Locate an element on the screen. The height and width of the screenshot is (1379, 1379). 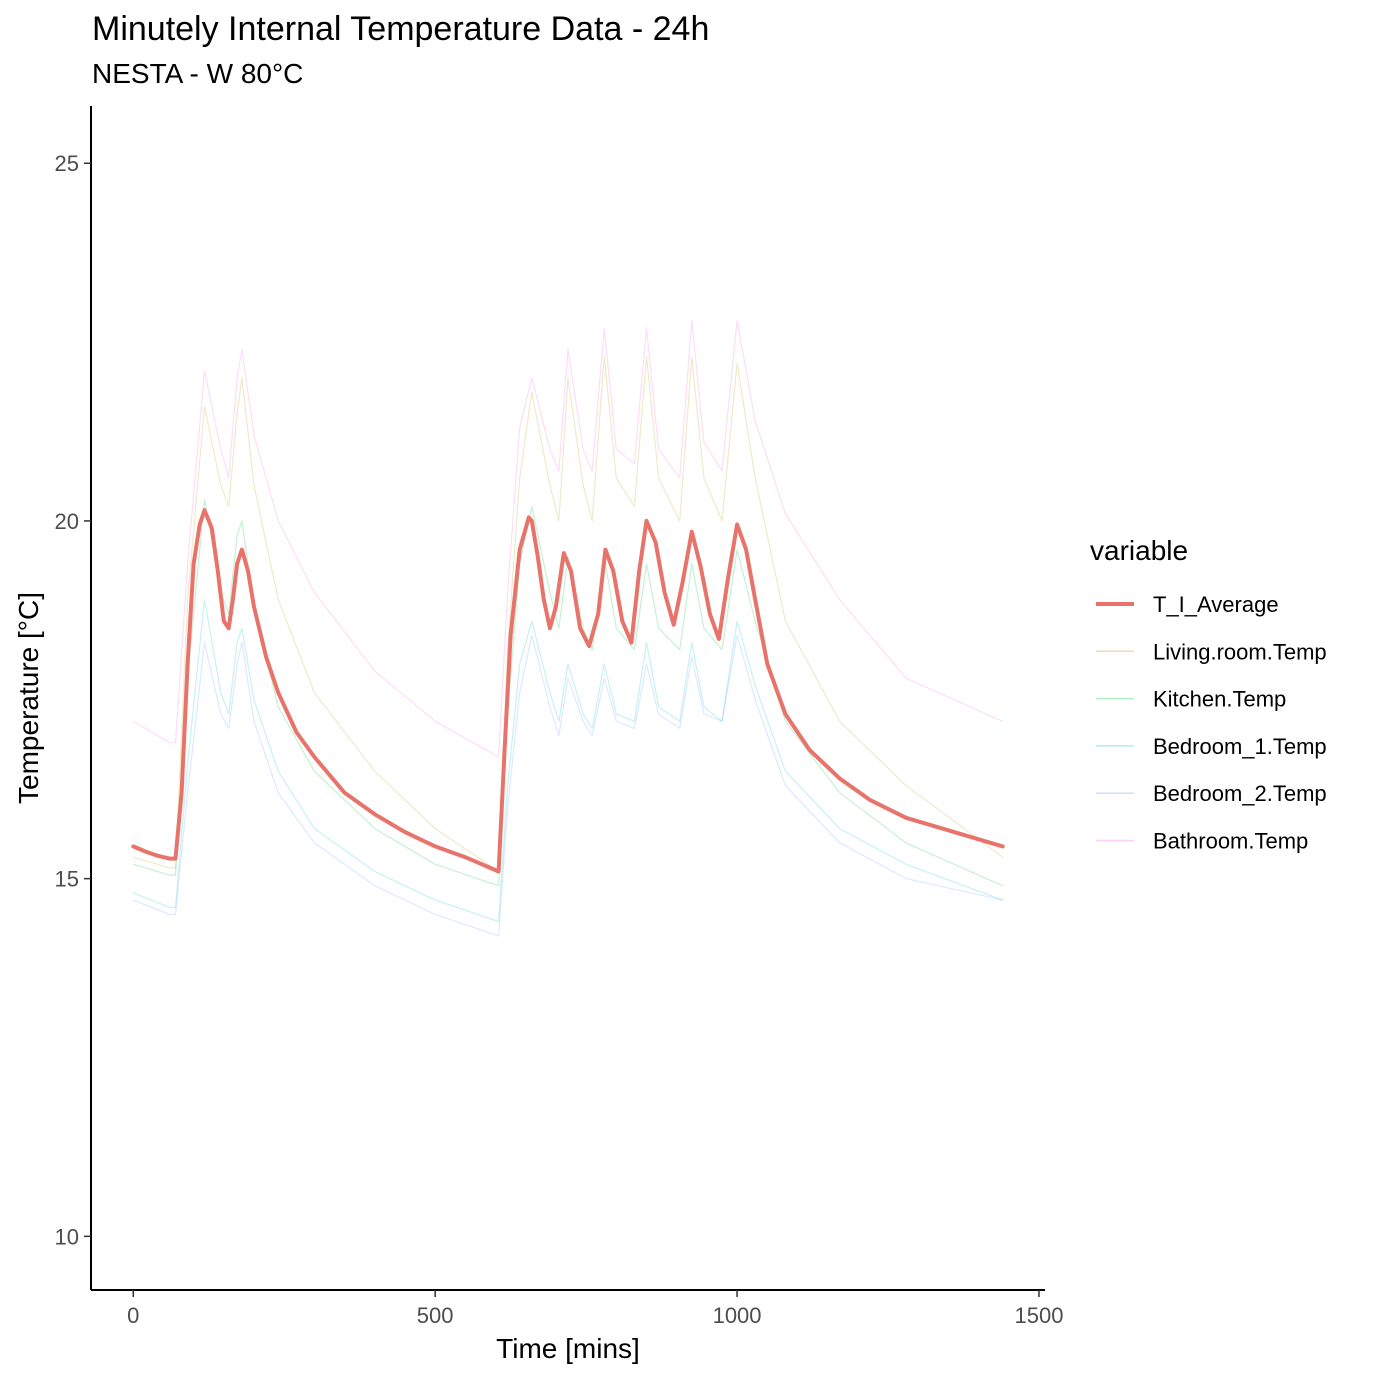
series-line-bedroom-2-temp is located at coordinates (568, 785).